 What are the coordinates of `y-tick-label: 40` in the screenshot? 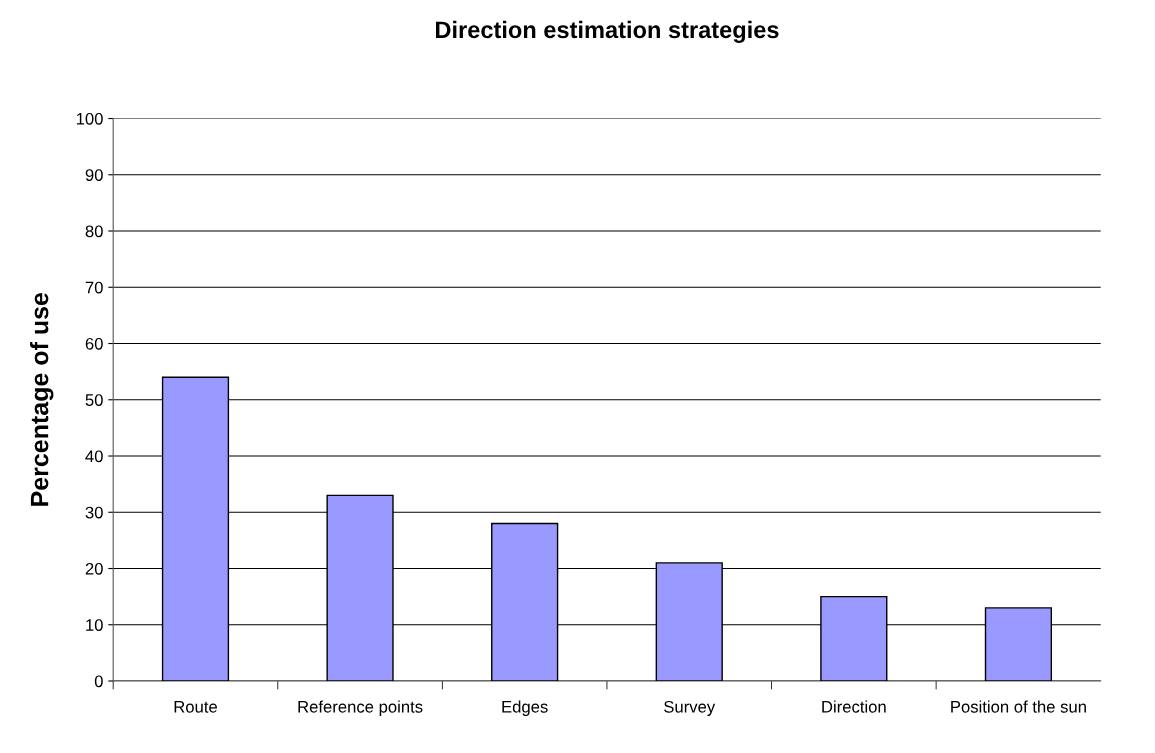 It's located at (94, 456).